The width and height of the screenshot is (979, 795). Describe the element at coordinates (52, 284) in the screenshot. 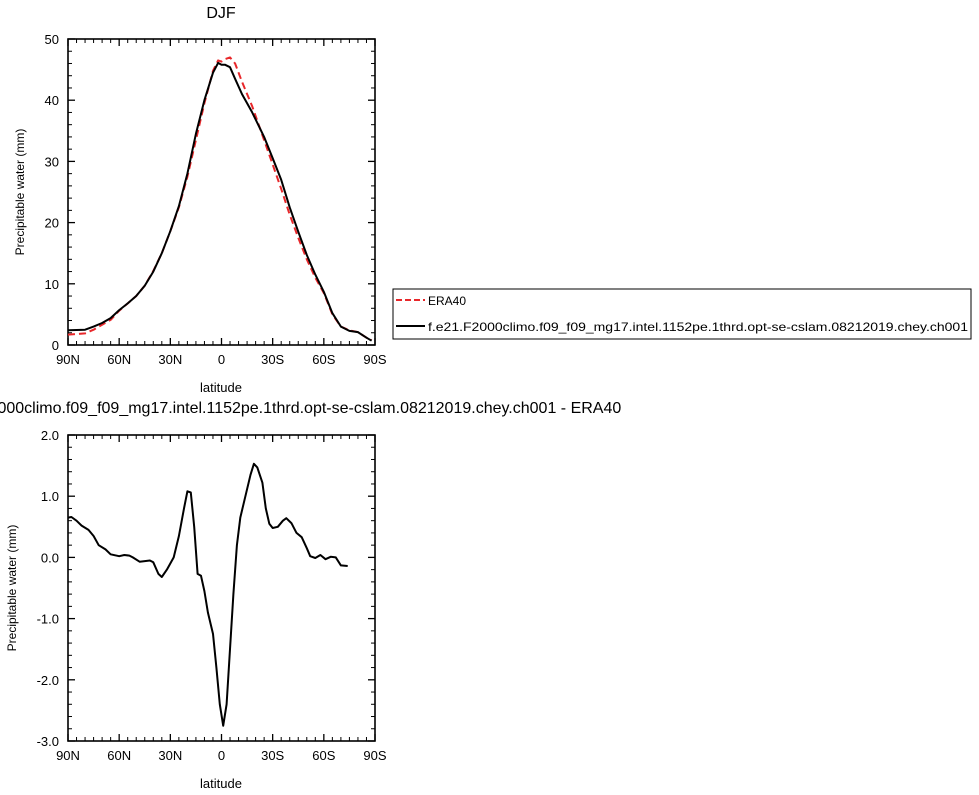

I see `y-tick-label: 10` at that location.